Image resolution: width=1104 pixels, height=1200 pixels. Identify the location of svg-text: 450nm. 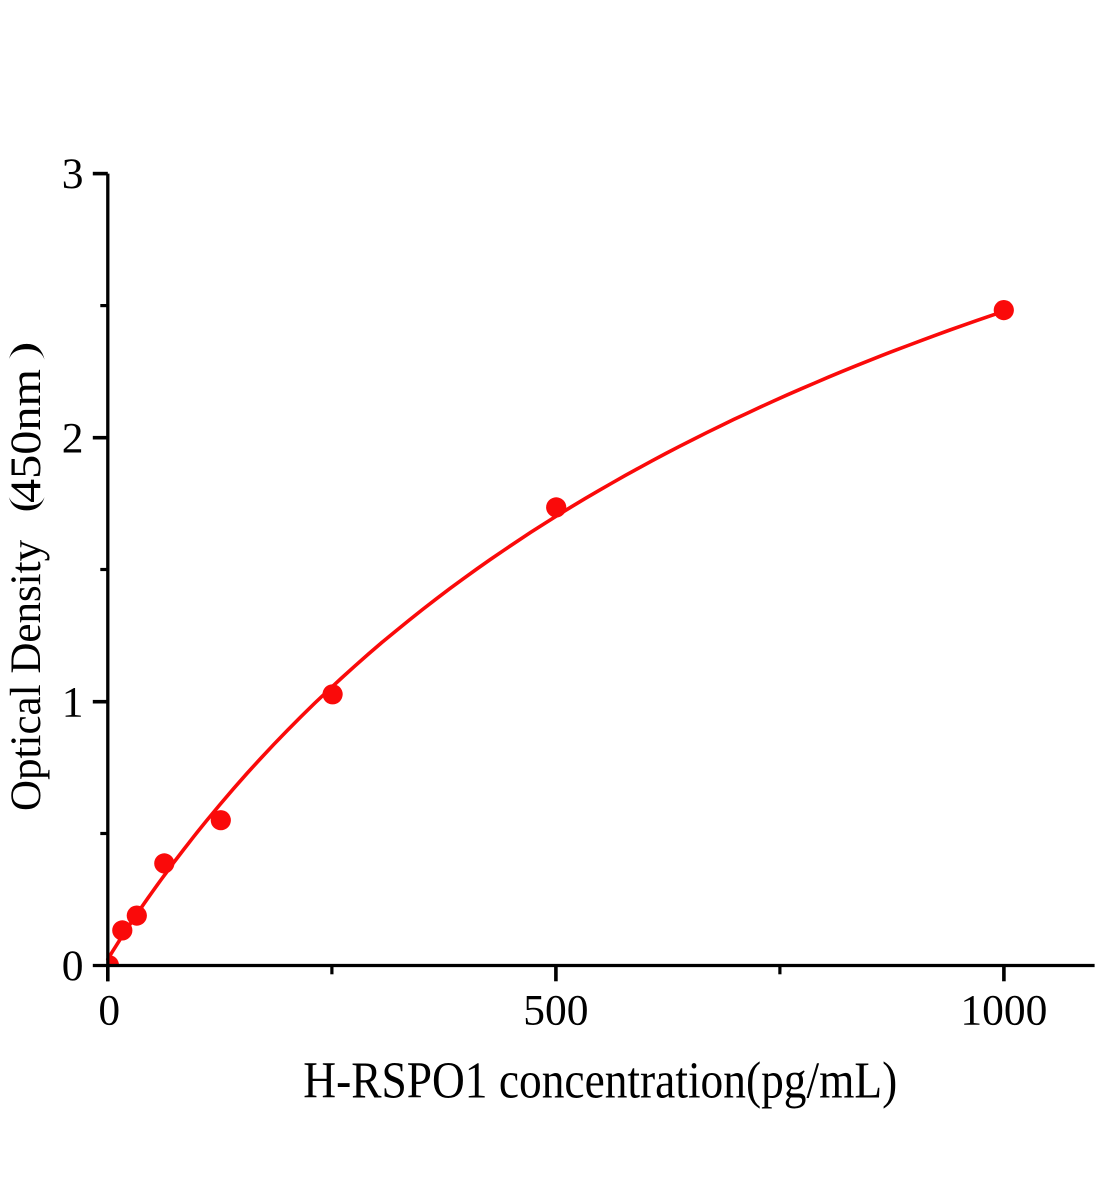
(26, 436).